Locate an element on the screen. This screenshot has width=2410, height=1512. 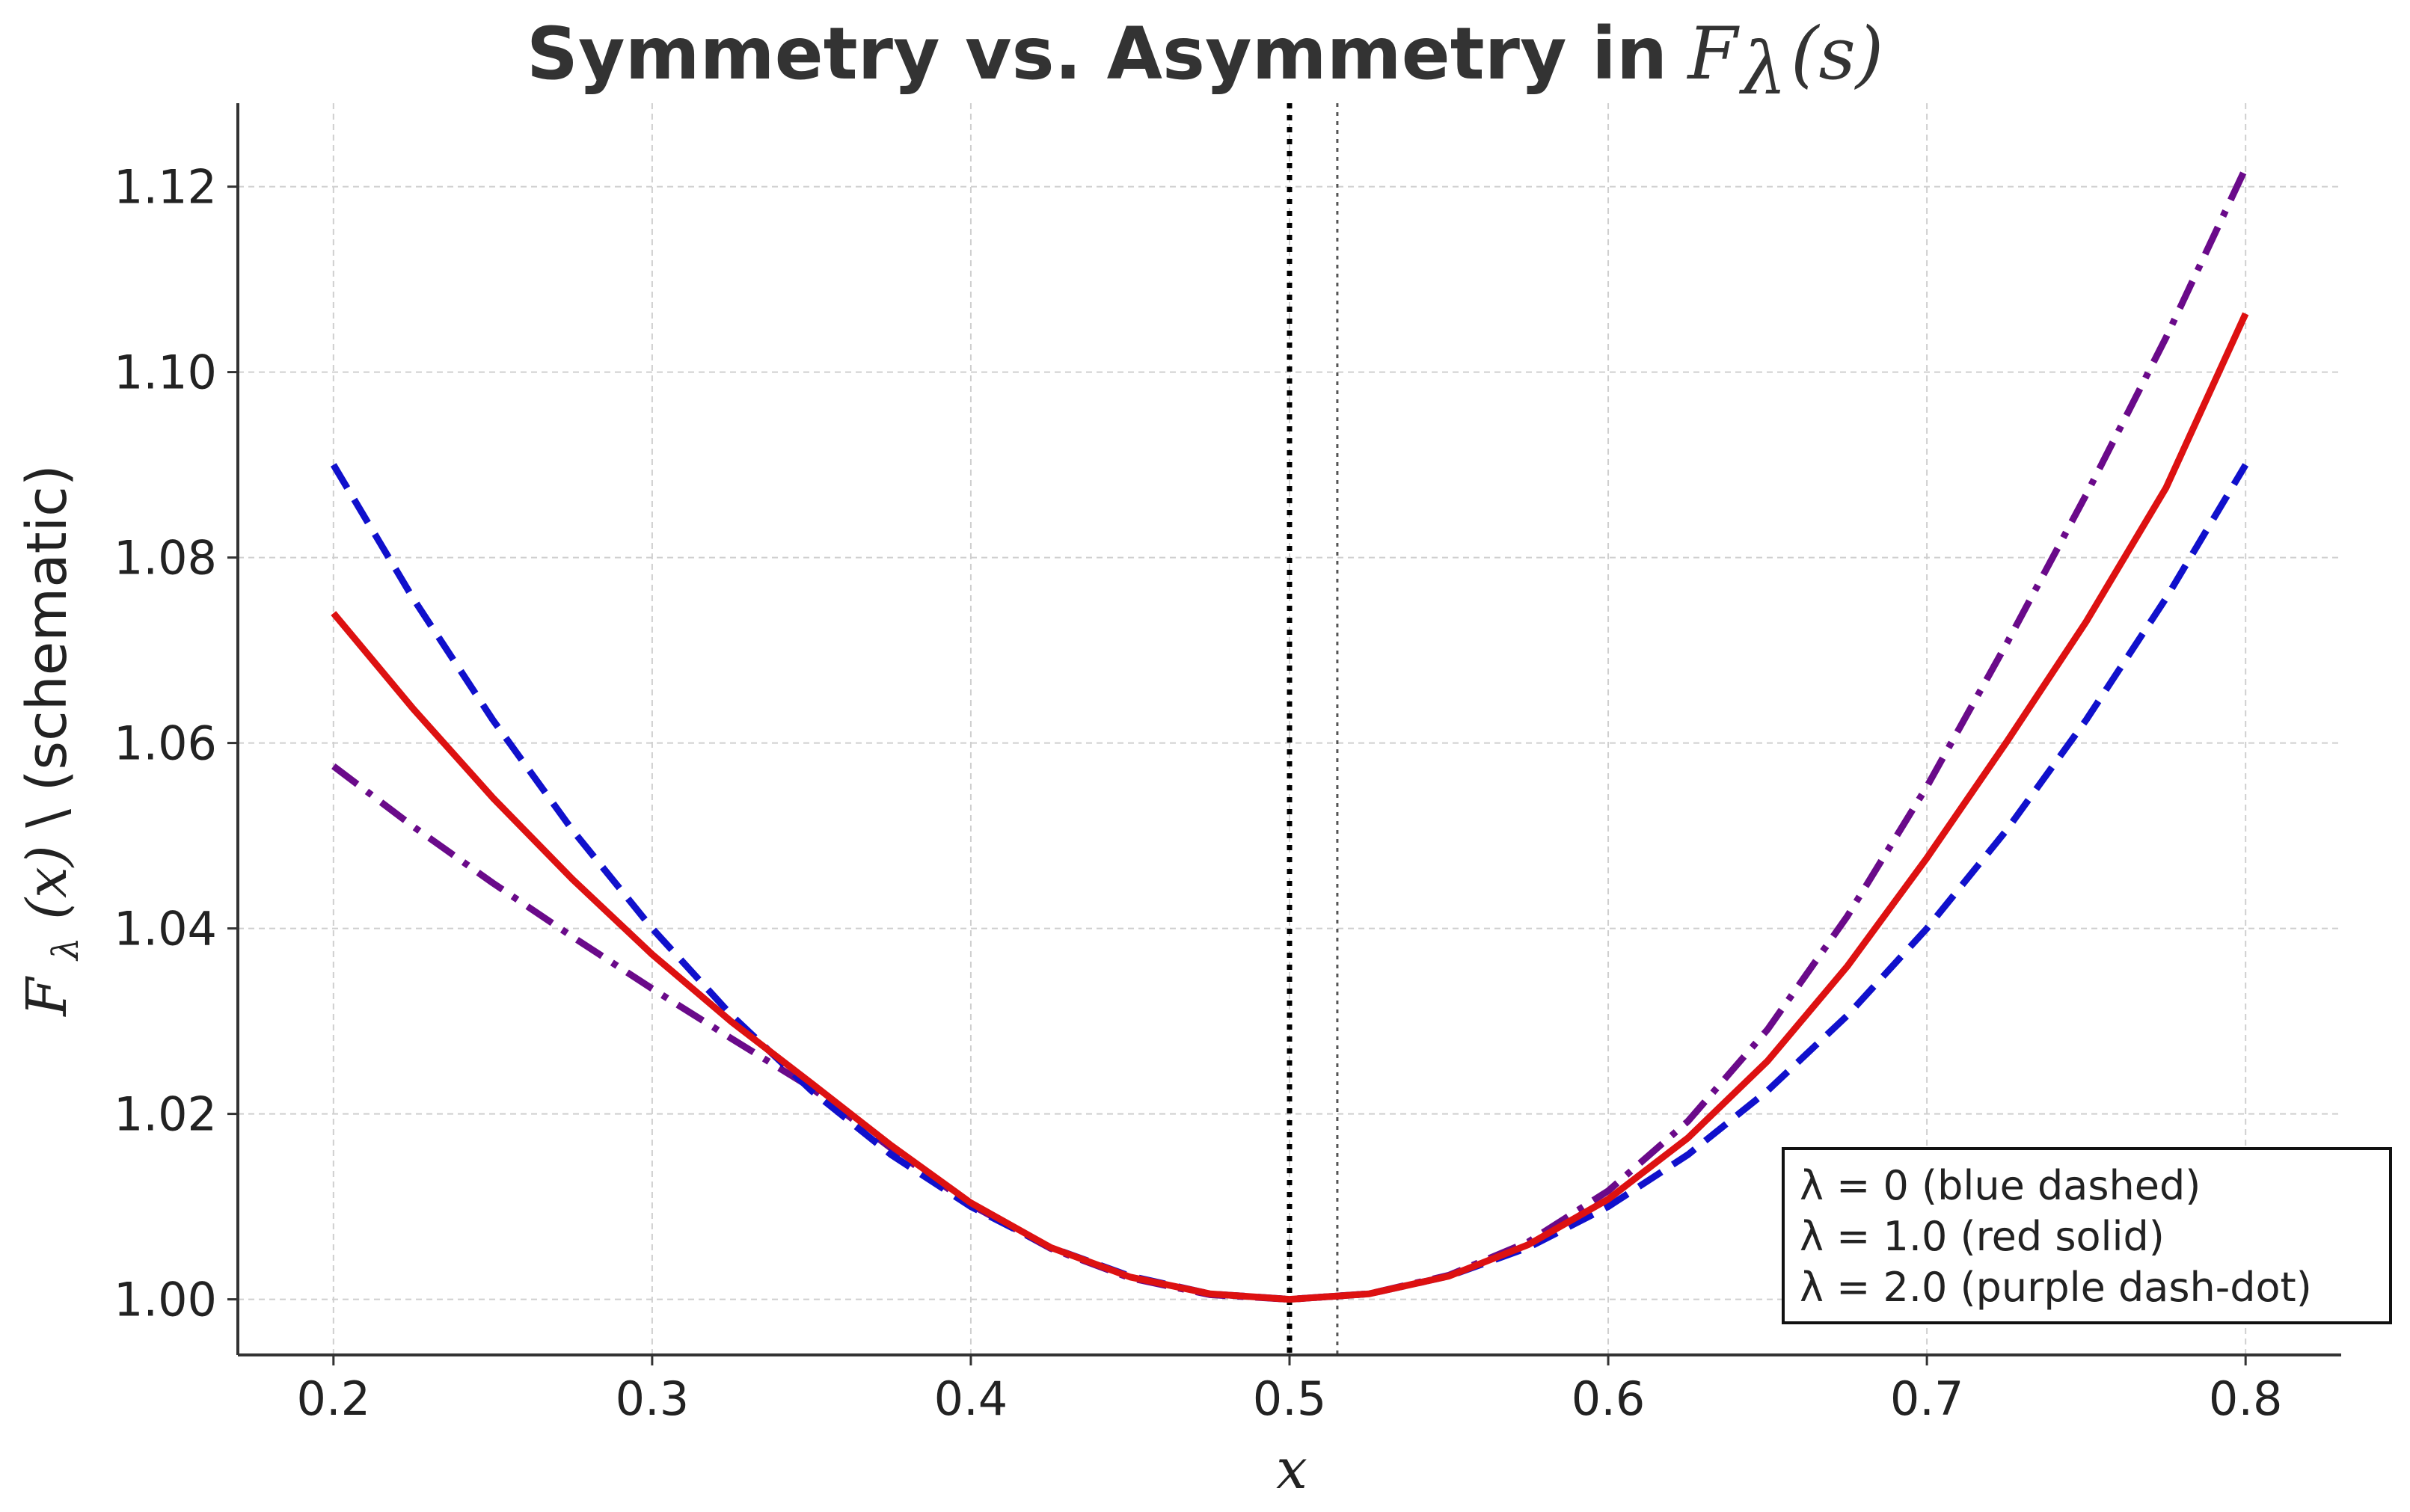
chart-title-math-sub: λ is located at coordinates (1762, 69).